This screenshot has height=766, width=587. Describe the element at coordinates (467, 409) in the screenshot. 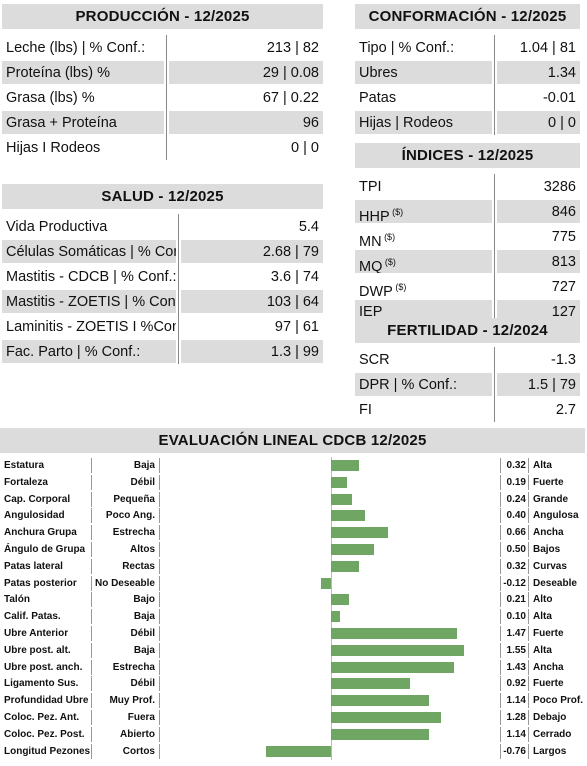

I see `fertilidad-row: FI 2.7` at that location.